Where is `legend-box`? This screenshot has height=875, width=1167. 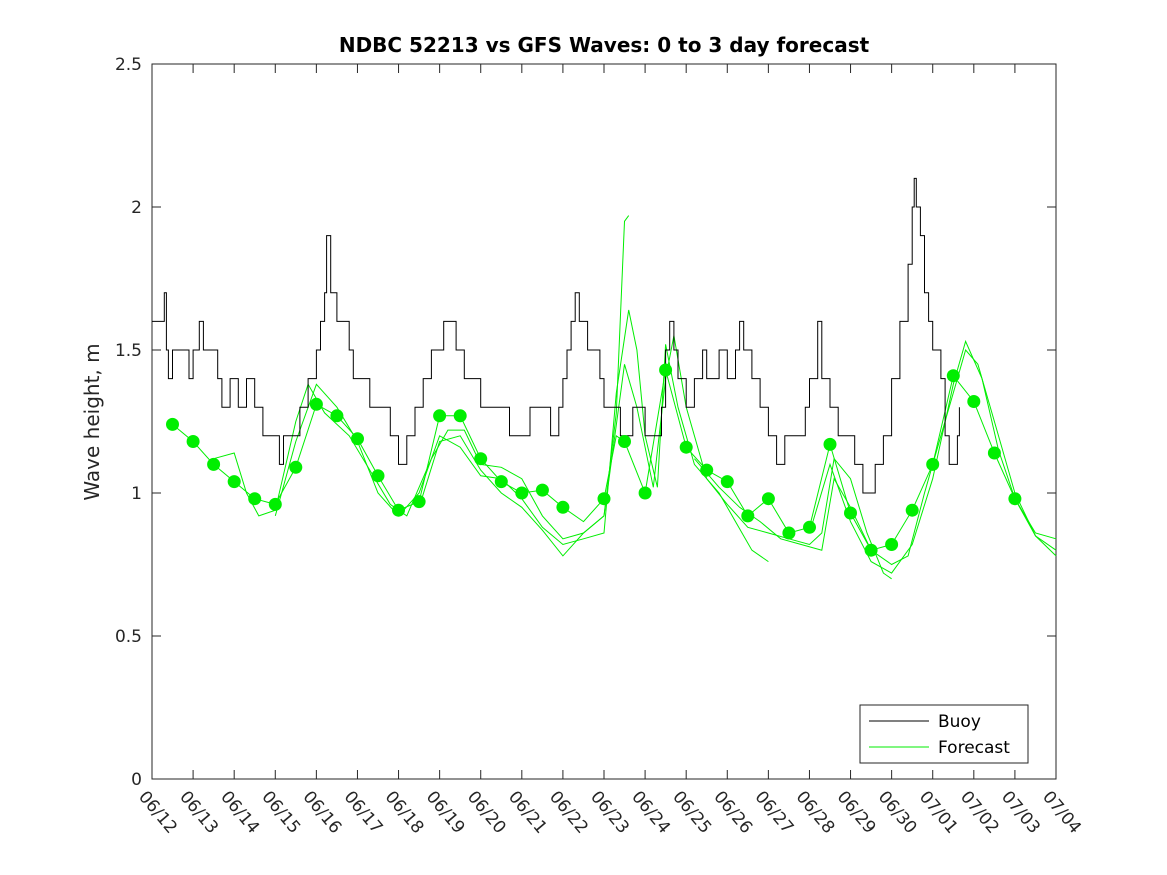 legend-box is located at coordinates (944, 734).